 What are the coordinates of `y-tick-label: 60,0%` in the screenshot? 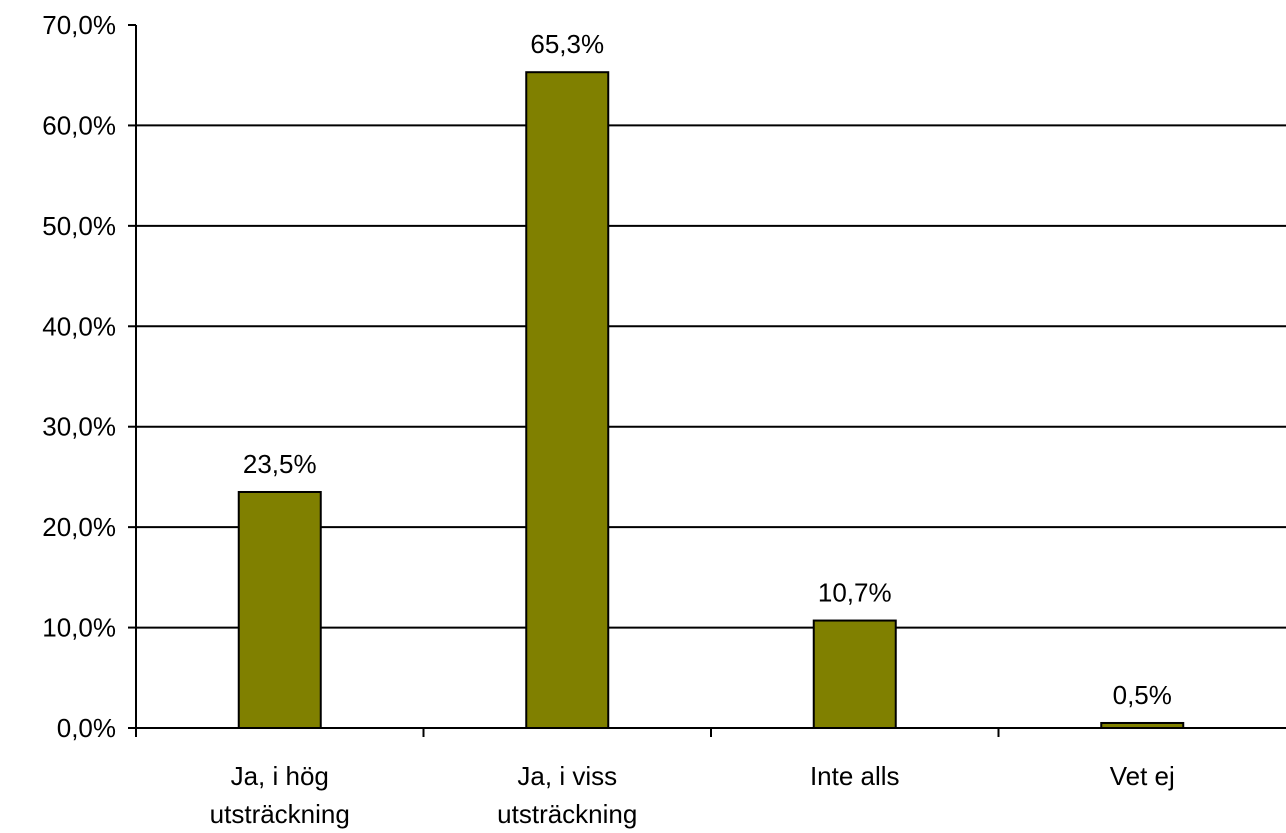 It's located at (79, 125).